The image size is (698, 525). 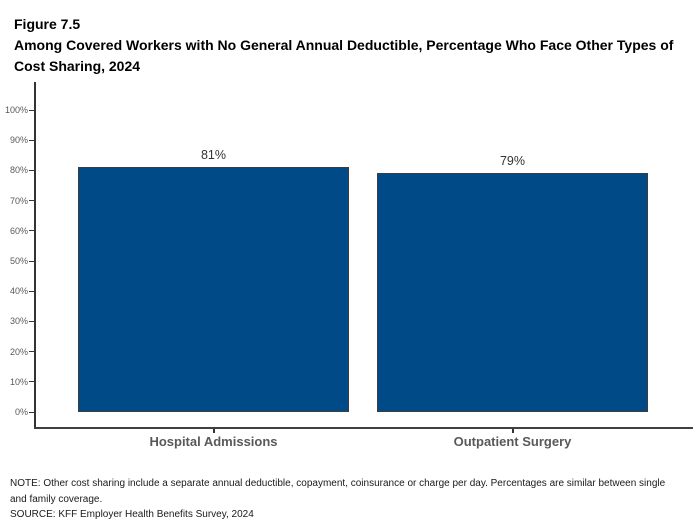 I want to click on x-category-label: Hospital Admissions, so click(x=213, y=441).